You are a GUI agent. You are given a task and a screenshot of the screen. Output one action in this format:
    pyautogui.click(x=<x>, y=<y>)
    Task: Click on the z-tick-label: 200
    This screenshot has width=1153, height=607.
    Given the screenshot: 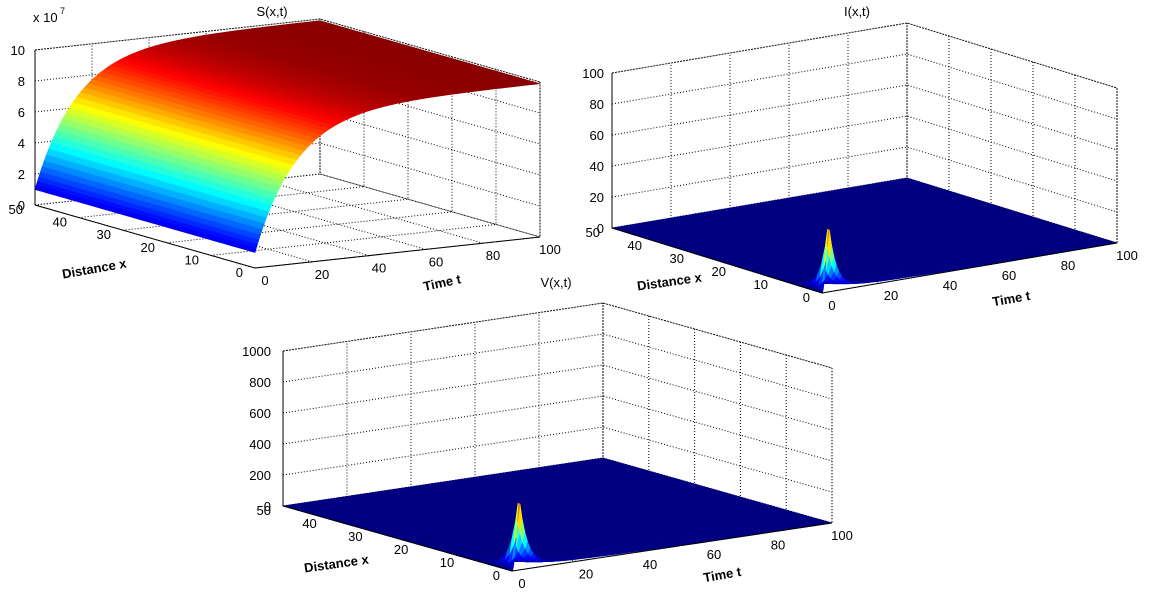 What is the action you would take?
    pyautogui.click(x=260, y=475)
    